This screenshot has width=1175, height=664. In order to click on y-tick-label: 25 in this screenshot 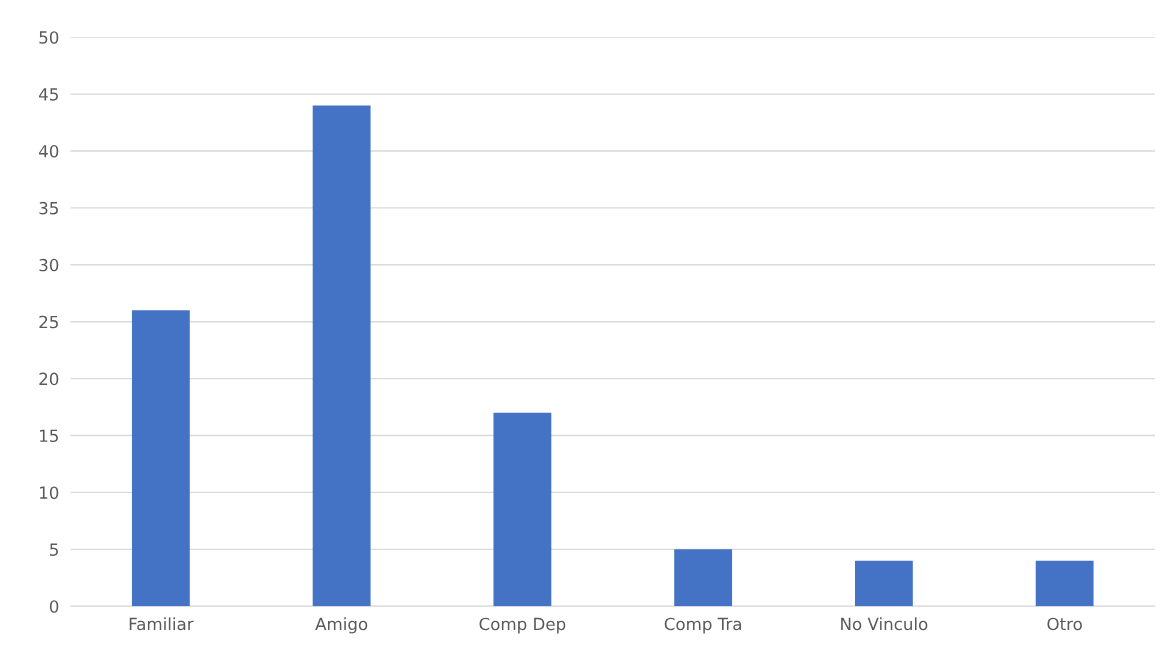, I will do `click(48, 322)`.